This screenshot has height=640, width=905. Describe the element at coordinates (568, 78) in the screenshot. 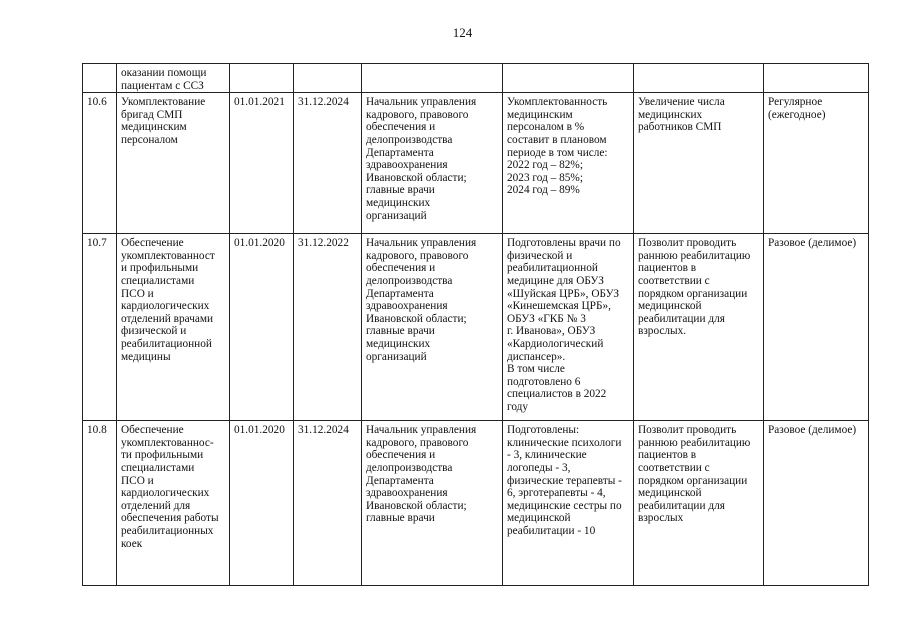

I see `cell-indicator` at that location.